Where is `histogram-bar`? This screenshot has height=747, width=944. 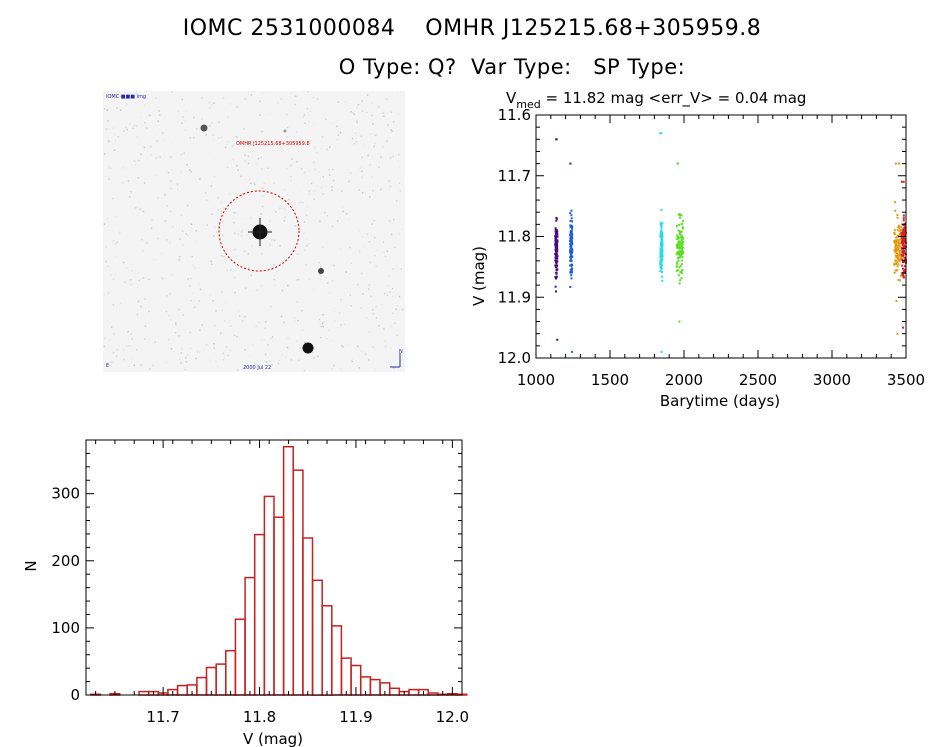 histogram-bar is located at coordinates (259, 614).